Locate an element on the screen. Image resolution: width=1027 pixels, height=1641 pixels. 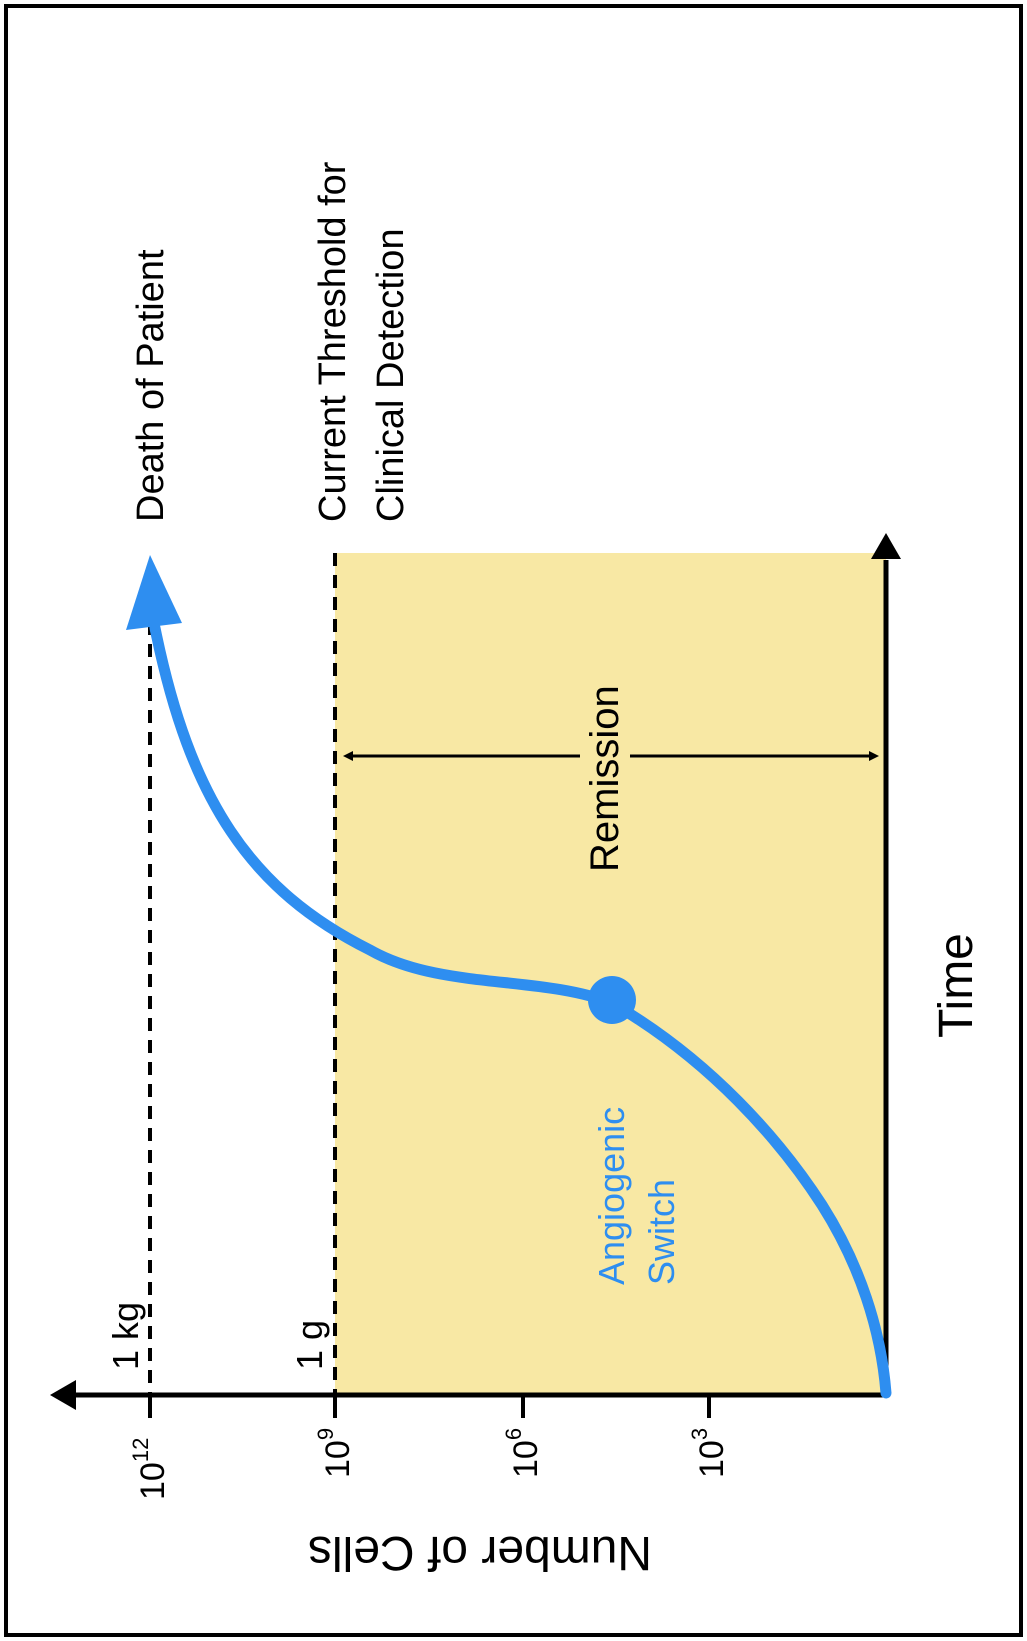
angiogenic-switch-label: Angiogenic Switch is located at coordinates (636, 1191).